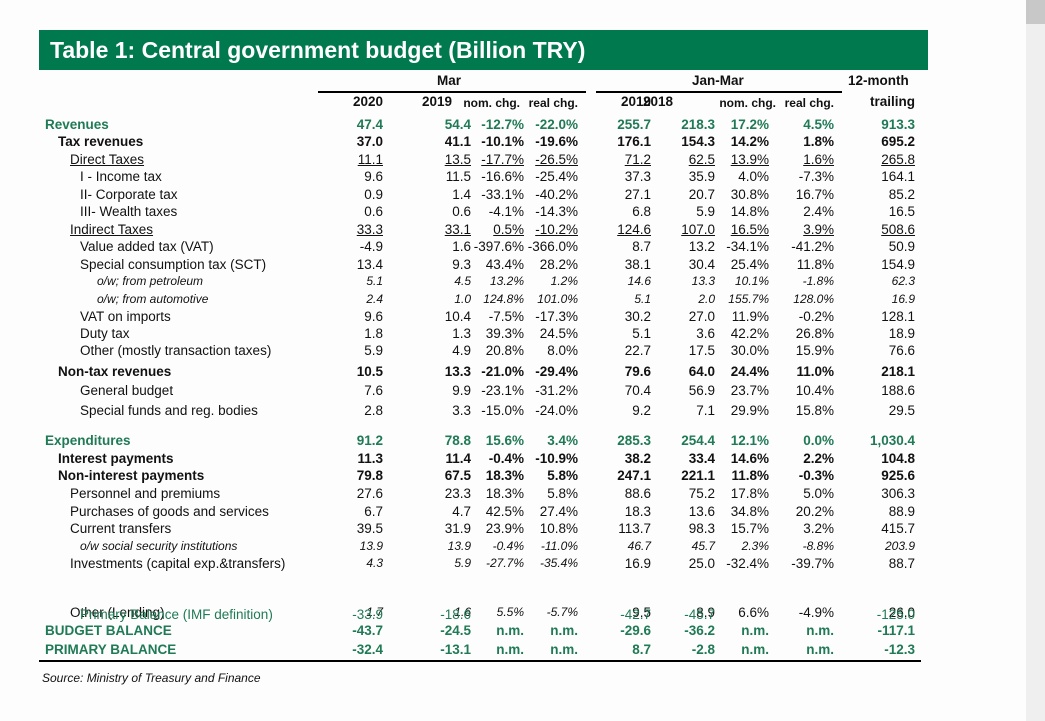 This screenshot has height=721, width=1045. Describe the element at coordinates (815, 390) in the screenshot. I see `cell-value: 10.4%` at that location.